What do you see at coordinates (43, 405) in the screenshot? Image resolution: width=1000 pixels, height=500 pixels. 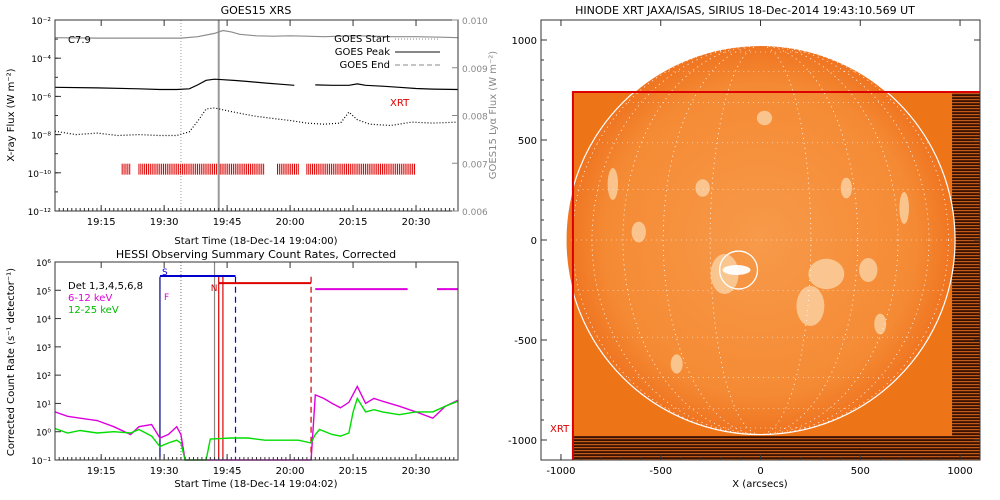 I see `hessi-ytick-label: 10¹` at bounding box center [43, 405].